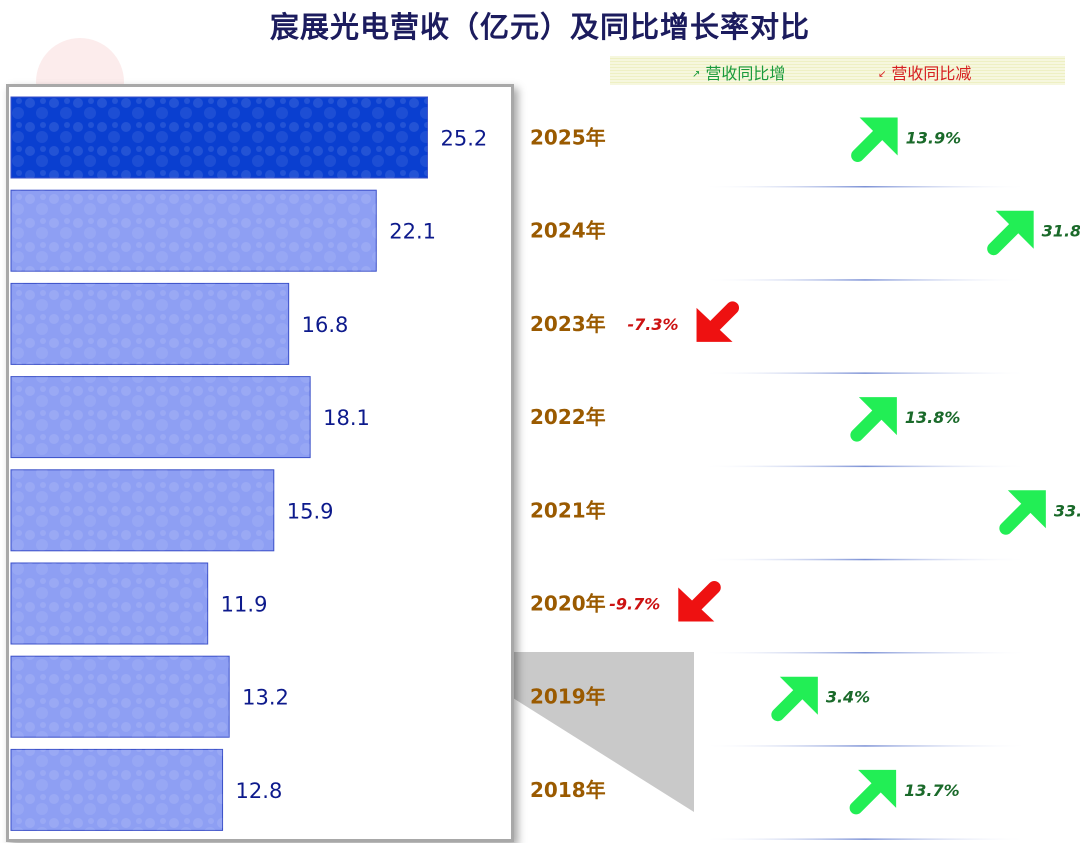 The image size is (1080, 843). I want to click on year-label: 2018年, so click(568, 790).